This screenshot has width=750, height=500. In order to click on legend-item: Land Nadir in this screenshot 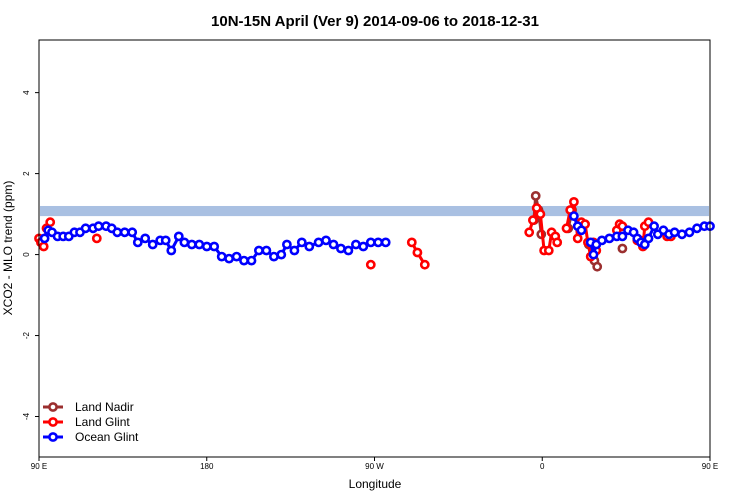, I will do `click(88, 407)`.